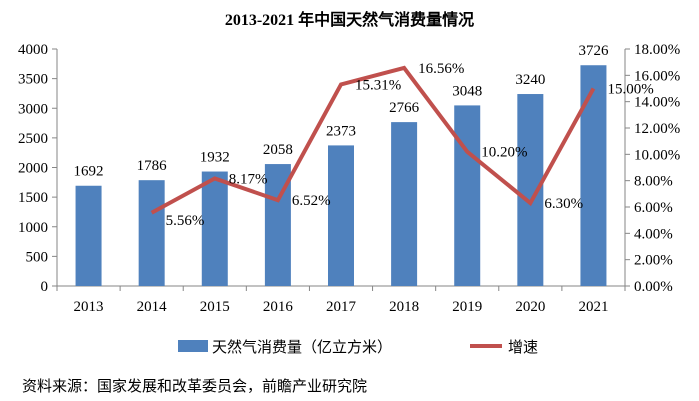 The image size is (699, 401). I want to click on legend-bar-swatch, so click(193, 346).